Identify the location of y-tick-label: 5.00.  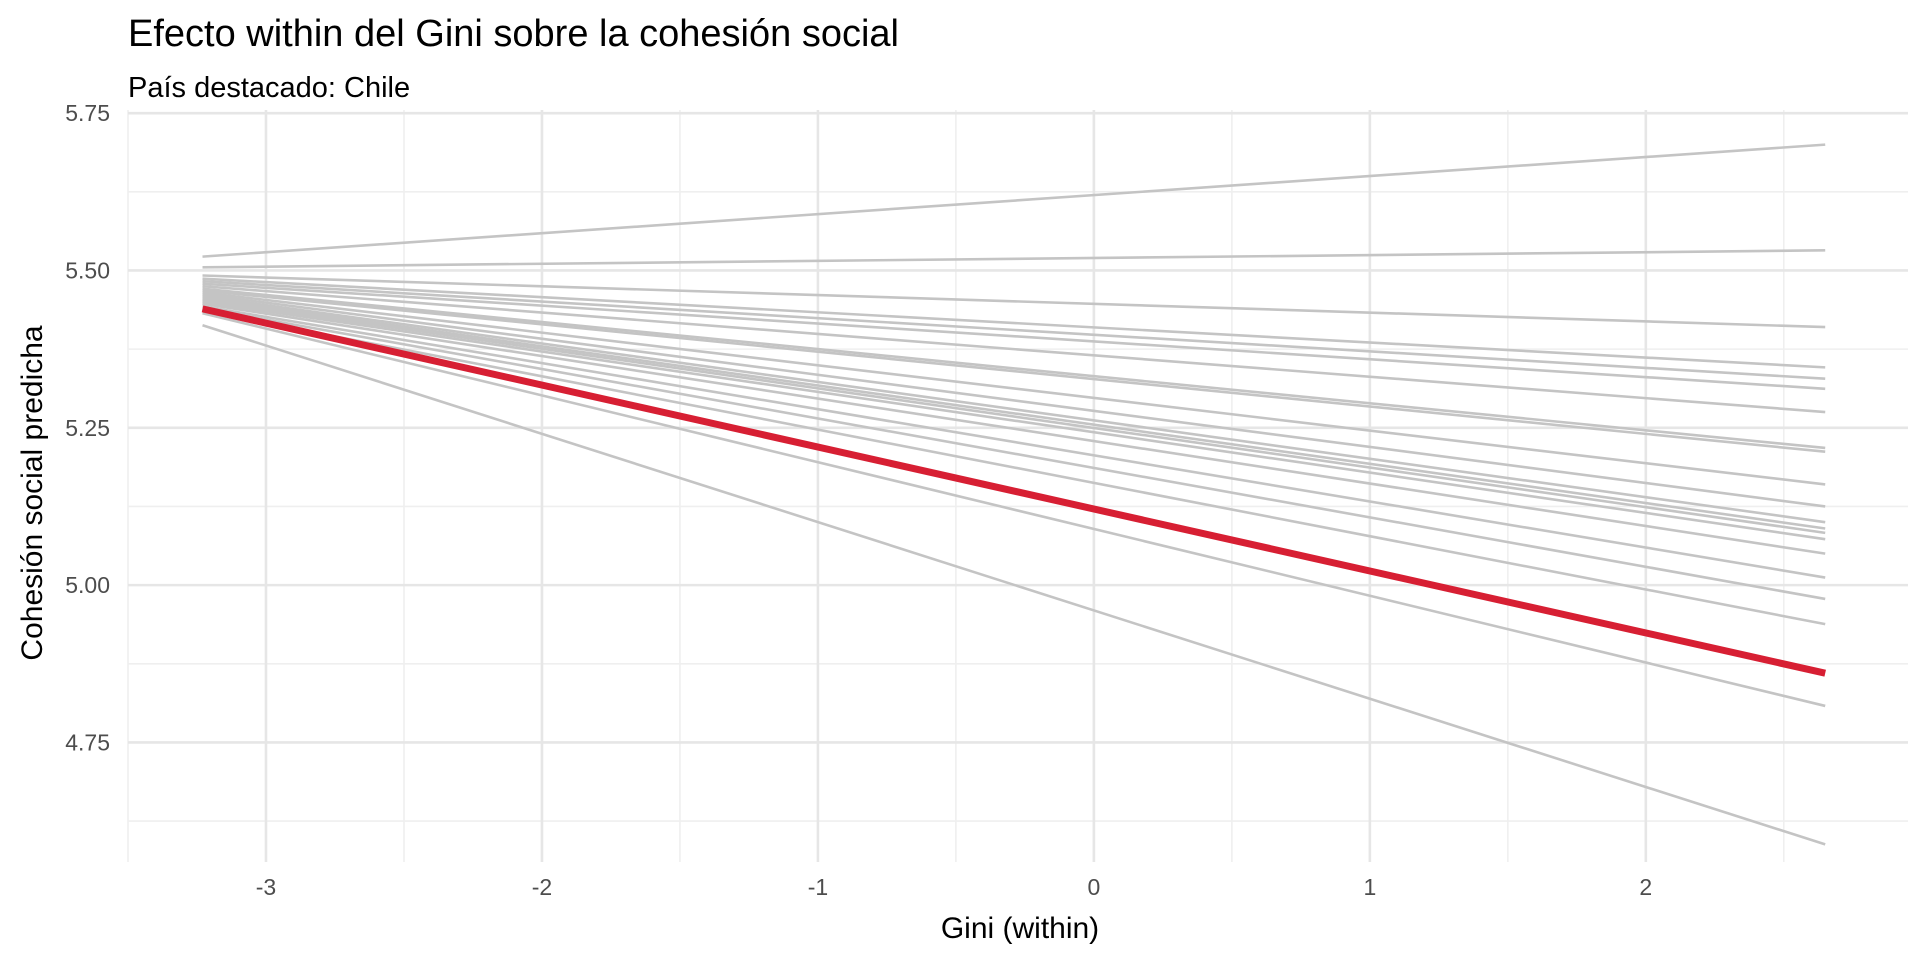
(87, 585).